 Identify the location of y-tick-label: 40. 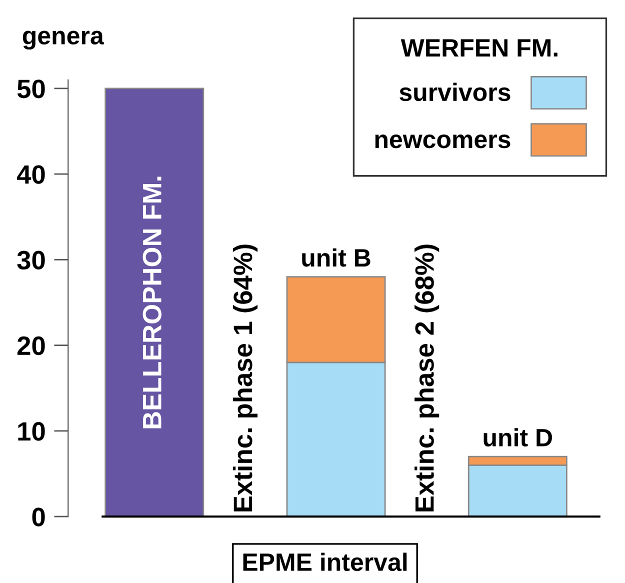
(30, 174).